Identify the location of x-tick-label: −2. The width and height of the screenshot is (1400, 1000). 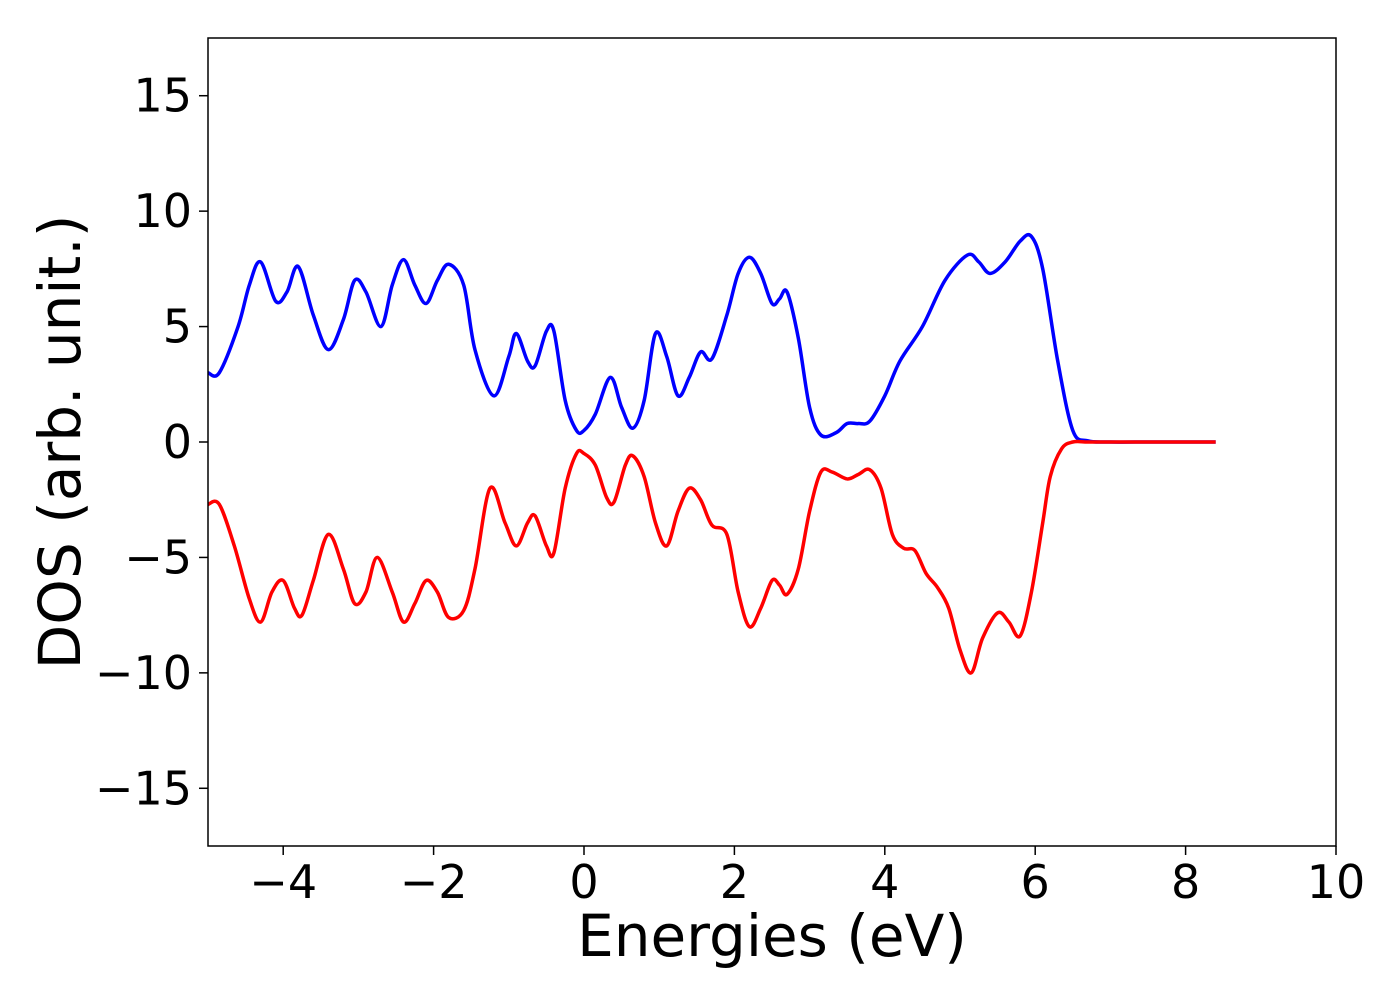
(434, 882).